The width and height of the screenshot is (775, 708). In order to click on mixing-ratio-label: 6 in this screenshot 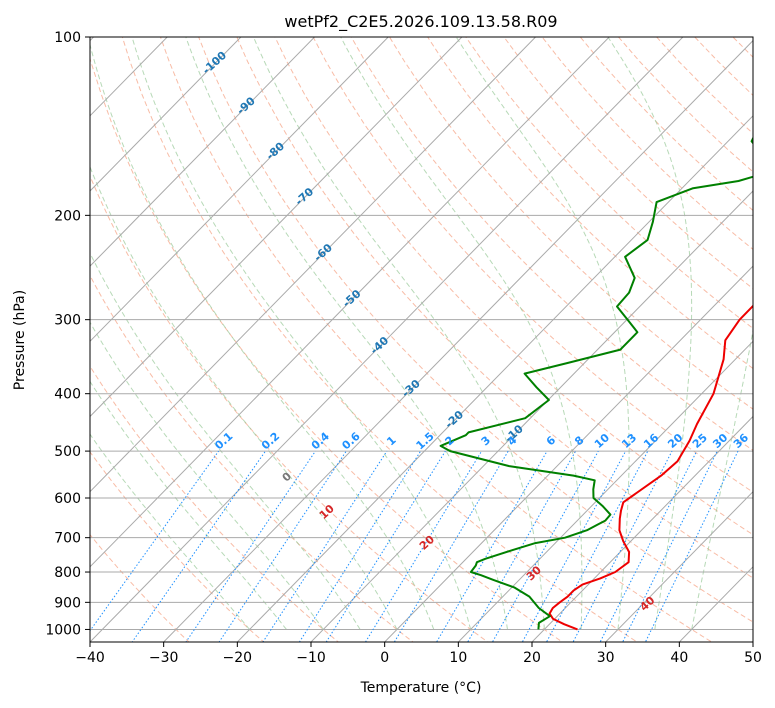, I will do `click(551, 440)`.